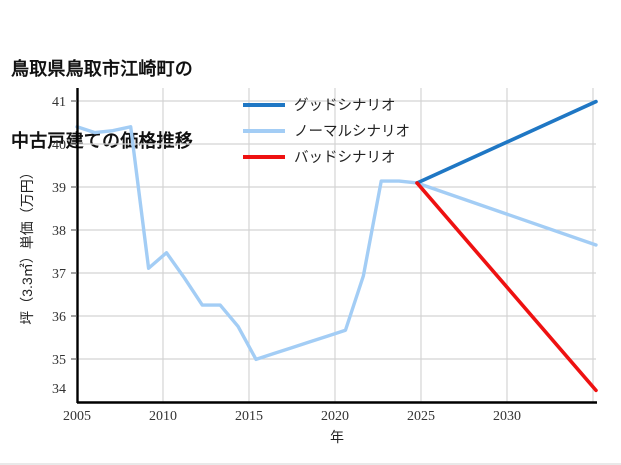 This screenshot has width=621, height=465. I want to click on chart-legend: グッドシナリオ ノーマルシナリオ バッドシナリオ, so click(326, 131).